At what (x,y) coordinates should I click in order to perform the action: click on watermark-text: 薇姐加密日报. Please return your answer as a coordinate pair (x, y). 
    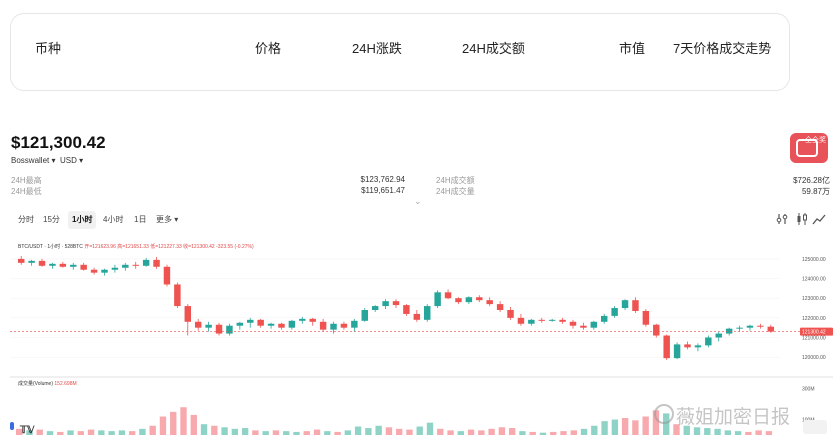
    Looking at the image, I should click on (733, 417).